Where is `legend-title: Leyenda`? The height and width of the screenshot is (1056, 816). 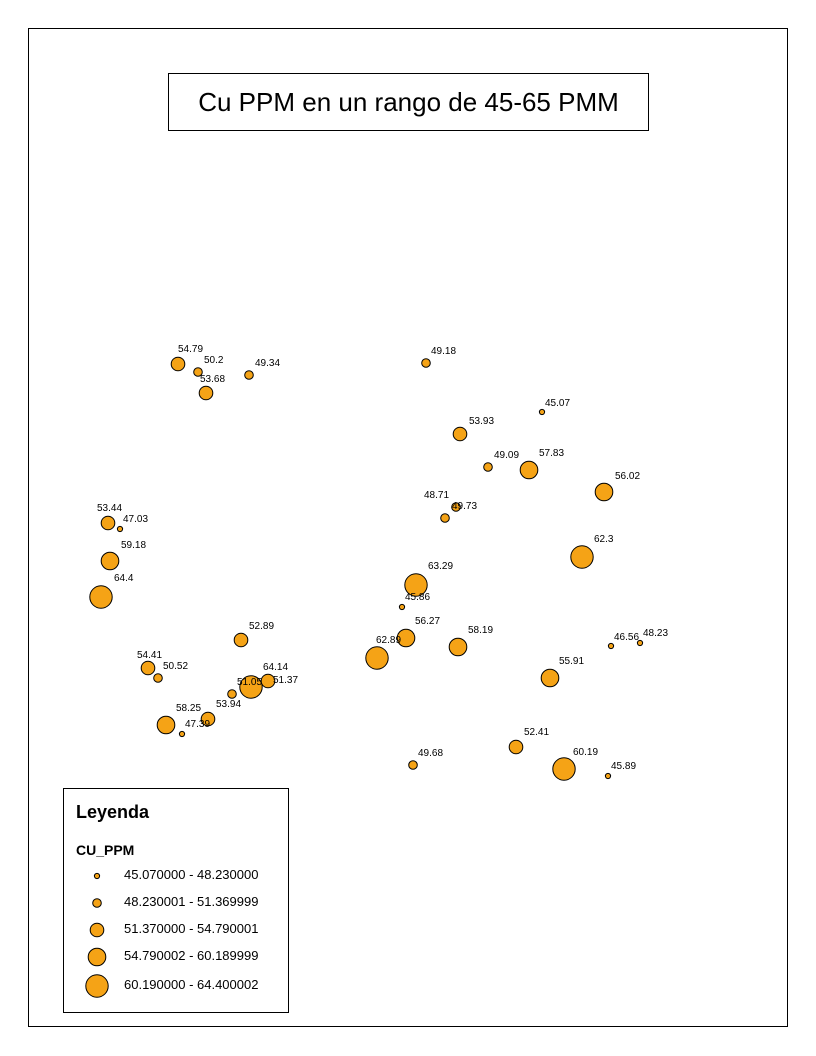 legend-title: Leyenda is located at coordinates (113, 812).